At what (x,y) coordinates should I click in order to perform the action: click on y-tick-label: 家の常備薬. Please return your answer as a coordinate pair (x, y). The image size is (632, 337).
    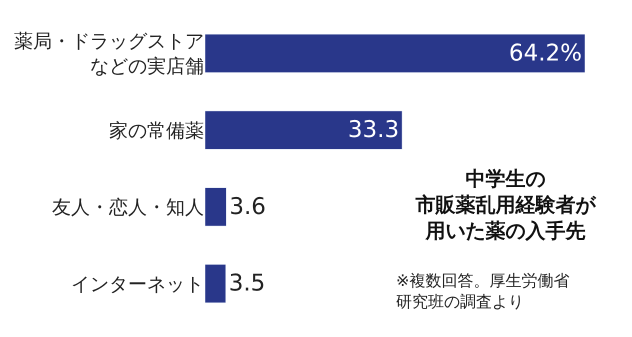
    Looking at the image, I should click on (156, 131).